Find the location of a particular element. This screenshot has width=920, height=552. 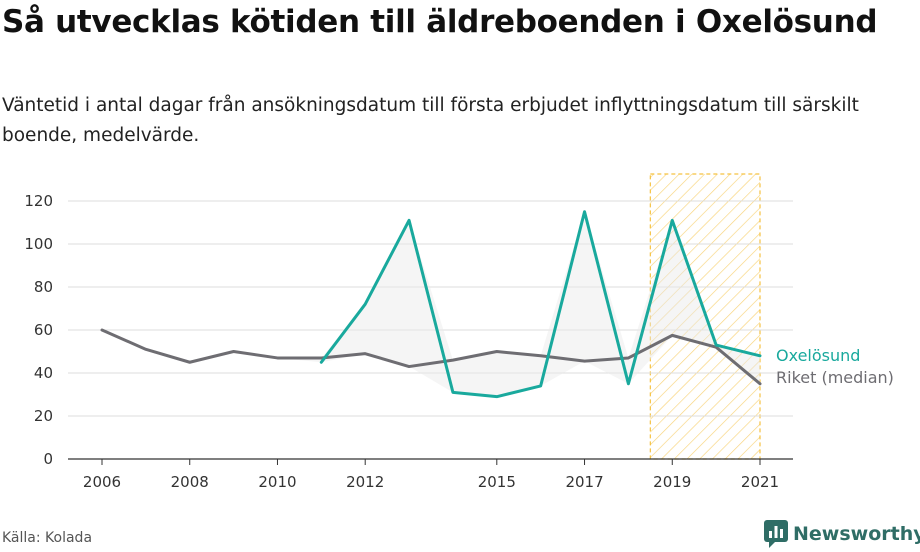

source-note: Källa: Kolada is located at coordinates (47, 538).